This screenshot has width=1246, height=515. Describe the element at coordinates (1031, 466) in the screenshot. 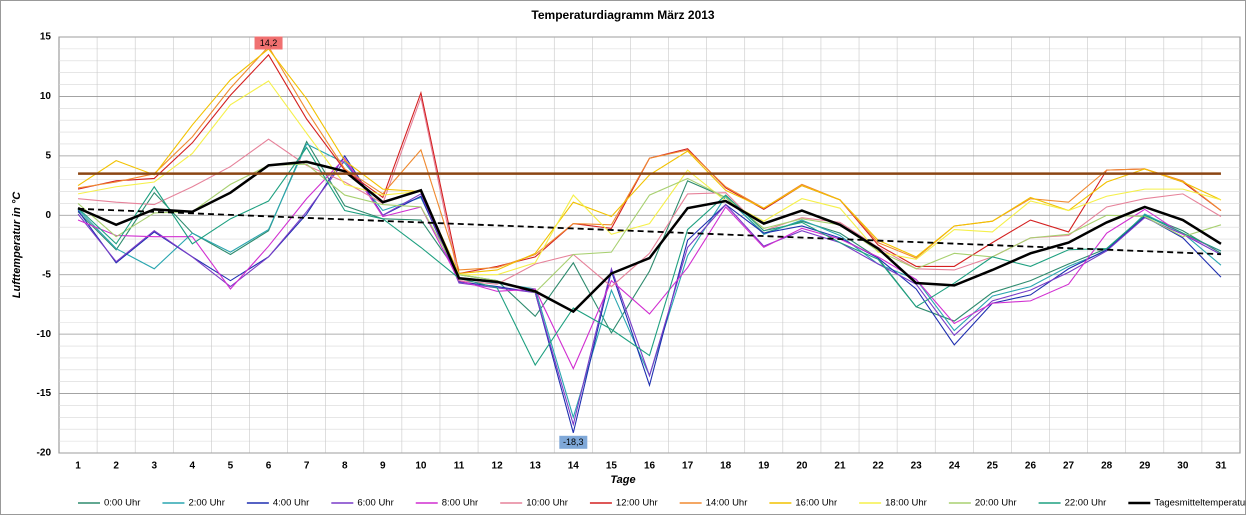

I see `x-tick-label: 26` at that location.